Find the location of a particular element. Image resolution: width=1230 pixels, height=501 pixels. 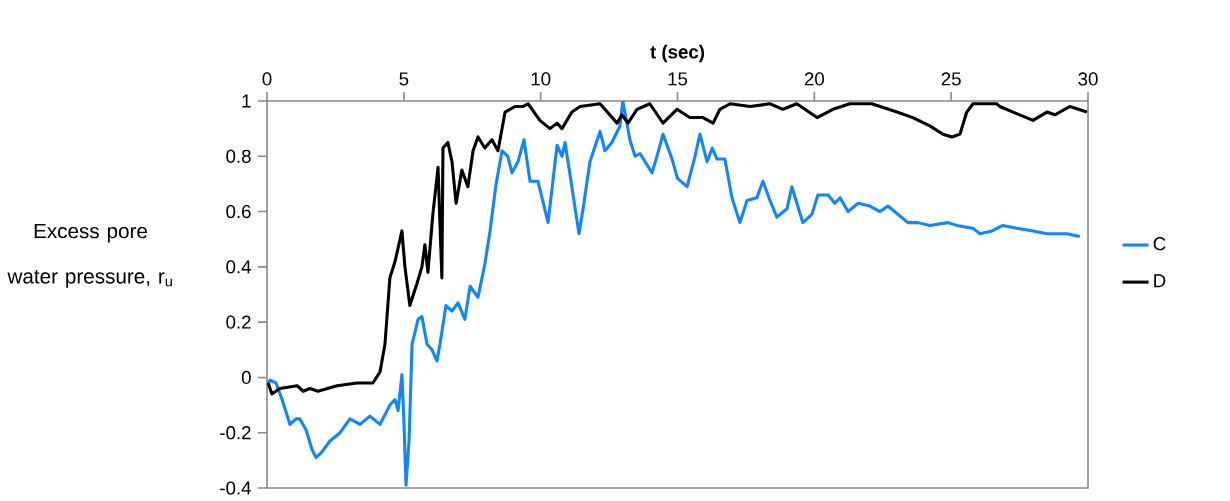

x-tick-label: 15 is located at coordinates (678, 79).